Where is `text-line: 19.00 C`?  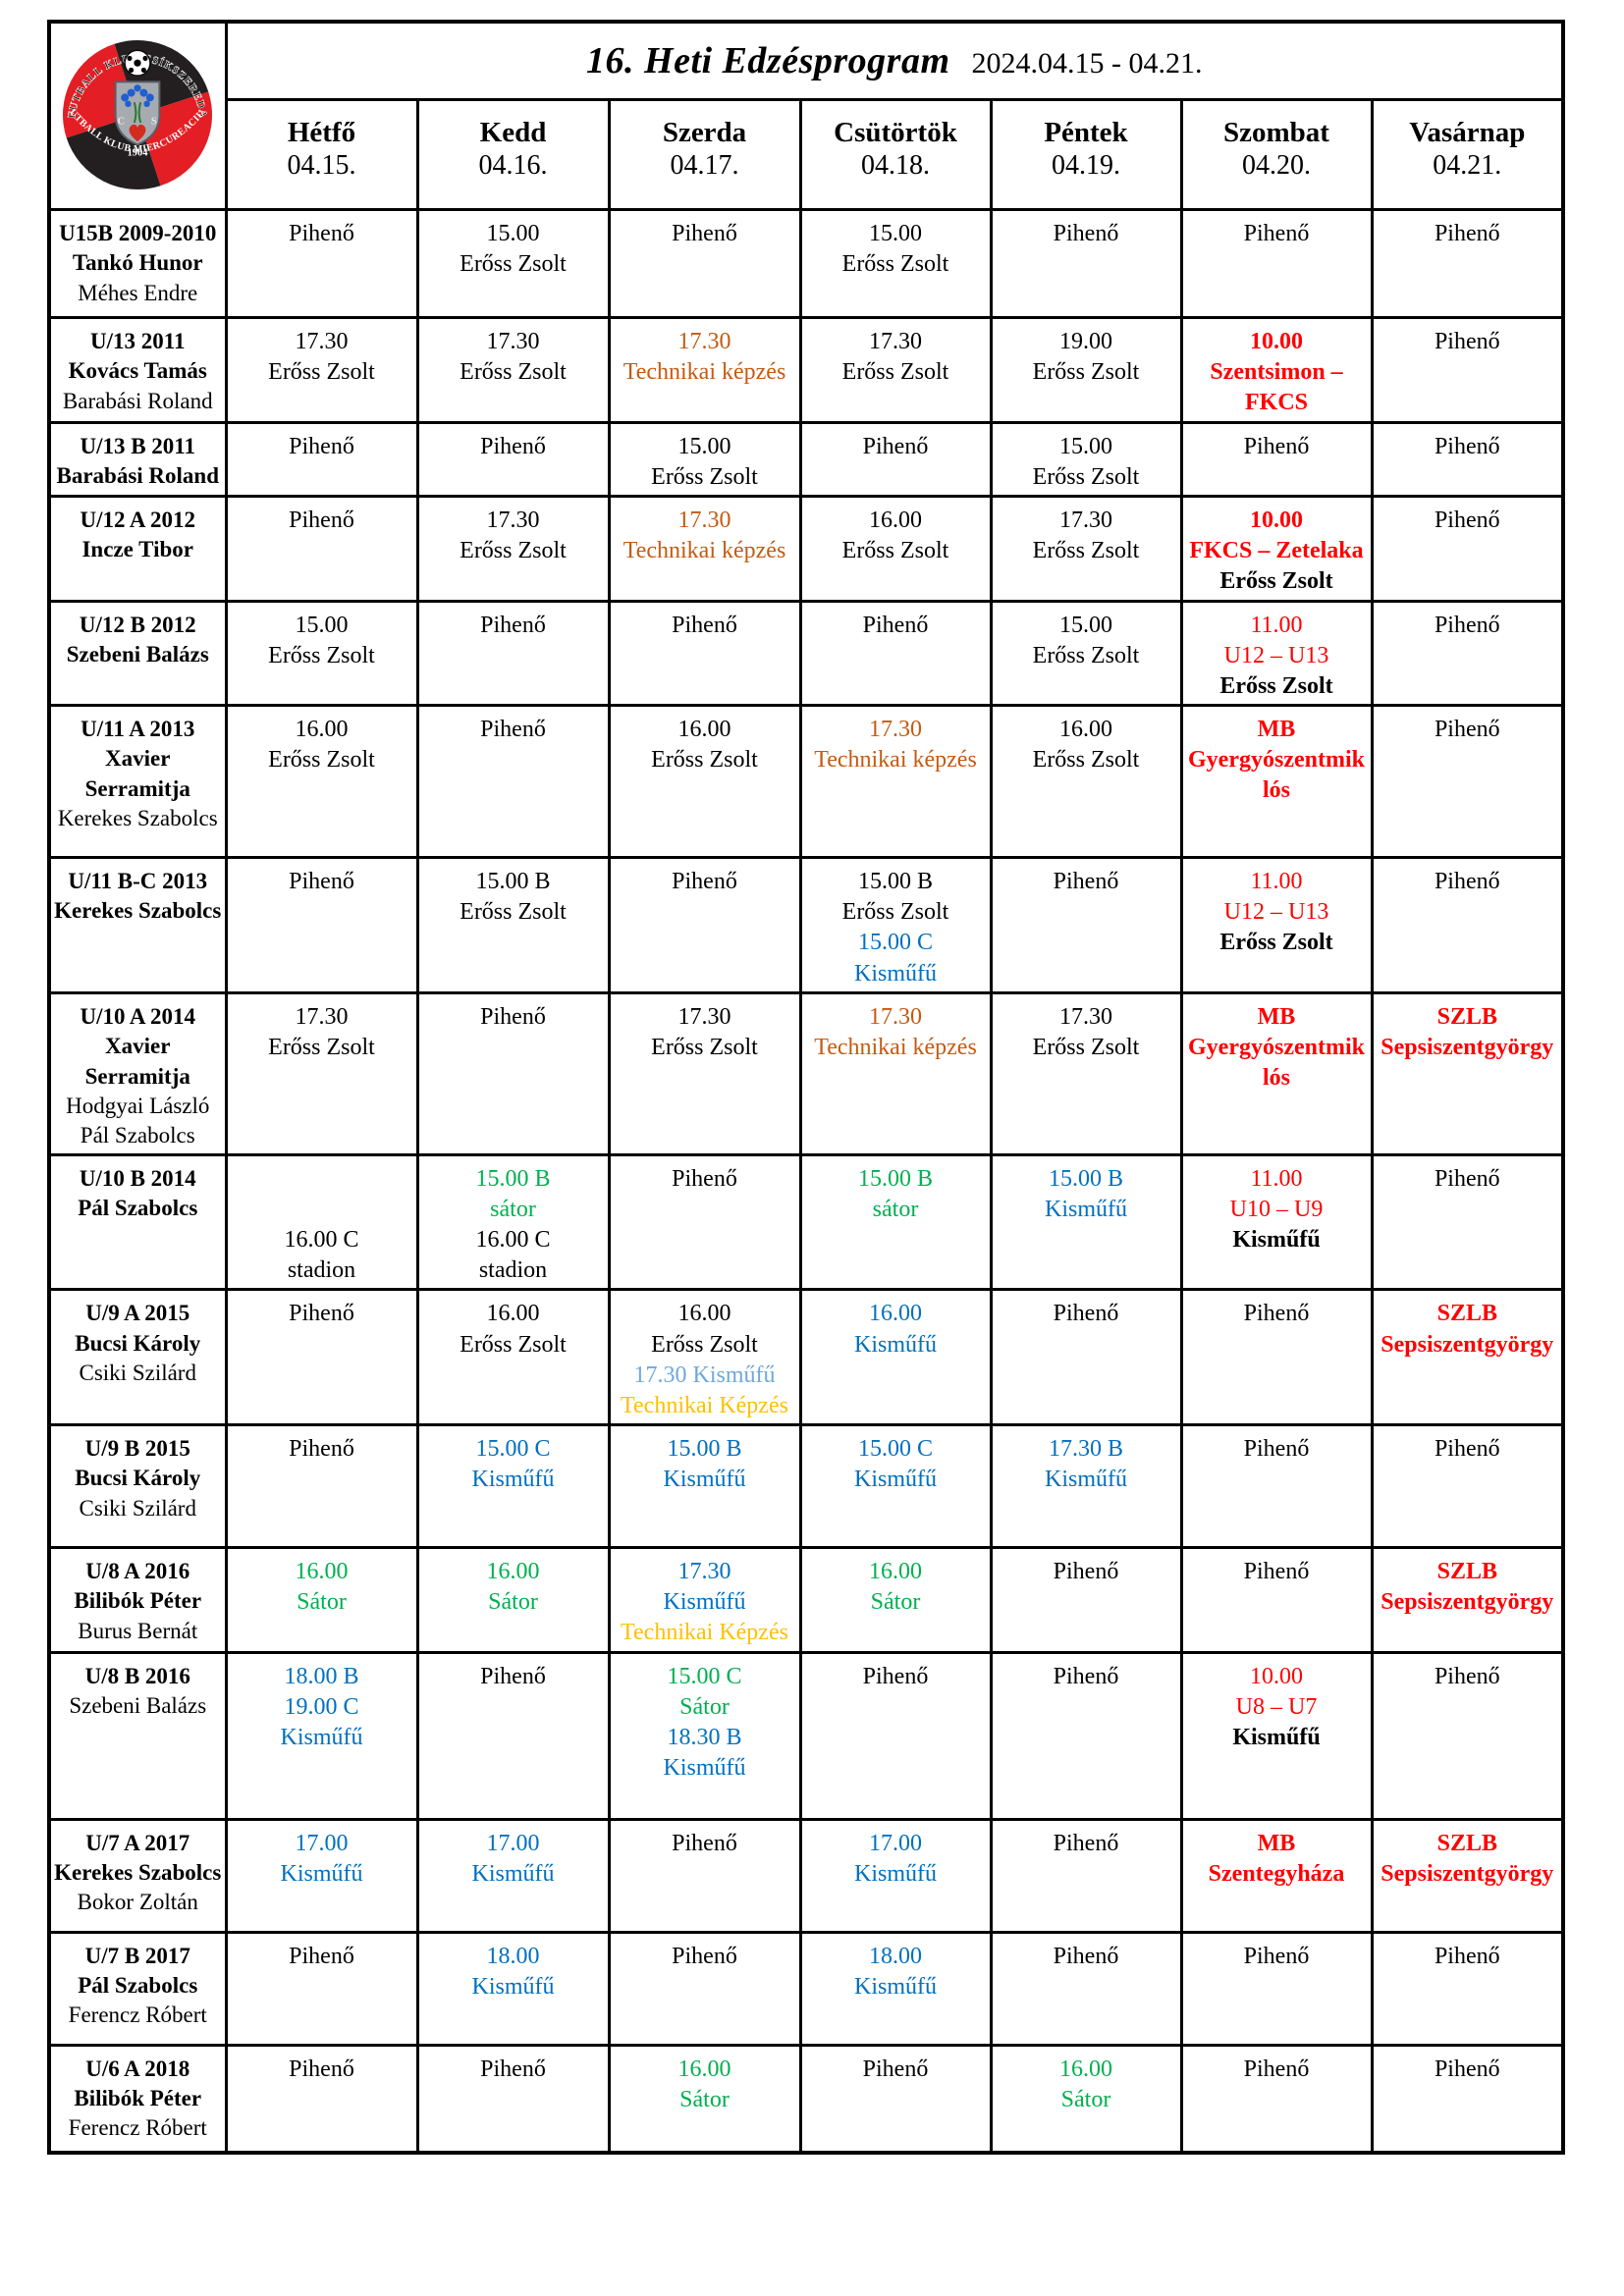 text-line: 19.00 C is located at coordinates (321, 1706).